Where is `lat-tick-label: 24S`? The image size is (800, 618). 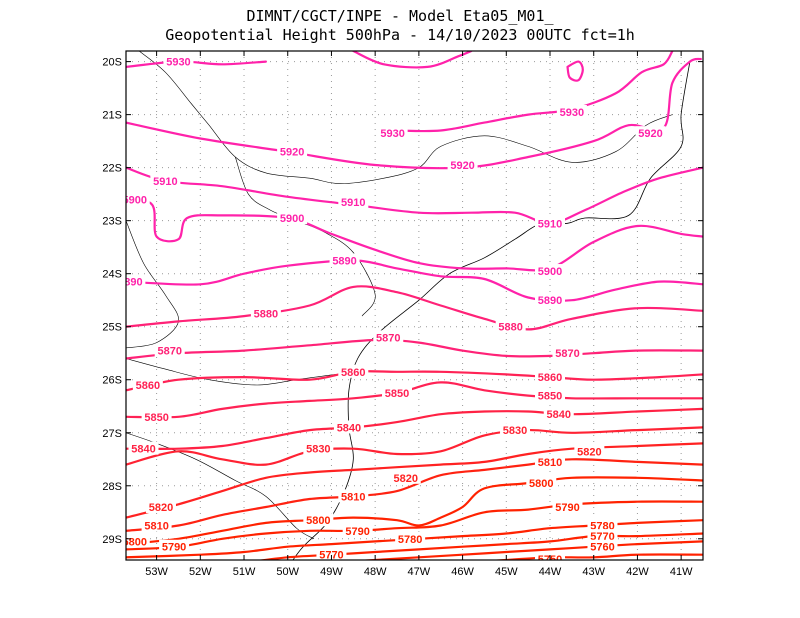 lat-tick-label: 24S is located at coordinates (112, 275).